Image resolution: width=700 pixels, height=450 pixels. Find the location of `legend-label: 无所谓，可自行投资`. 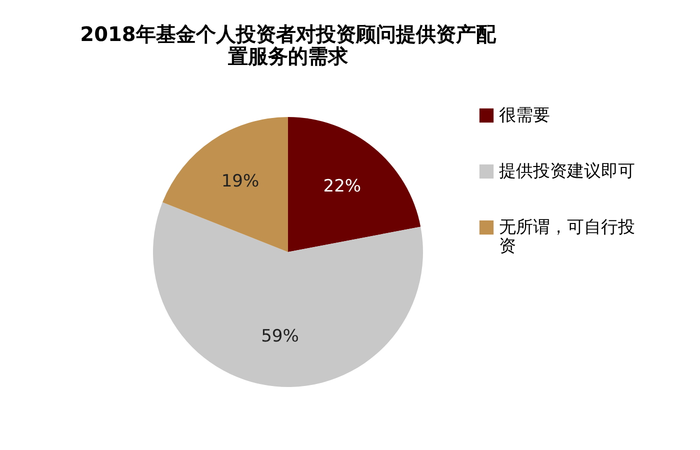

legend-label: 无所谓，可自行投资 is located at coordinates (567, 237).